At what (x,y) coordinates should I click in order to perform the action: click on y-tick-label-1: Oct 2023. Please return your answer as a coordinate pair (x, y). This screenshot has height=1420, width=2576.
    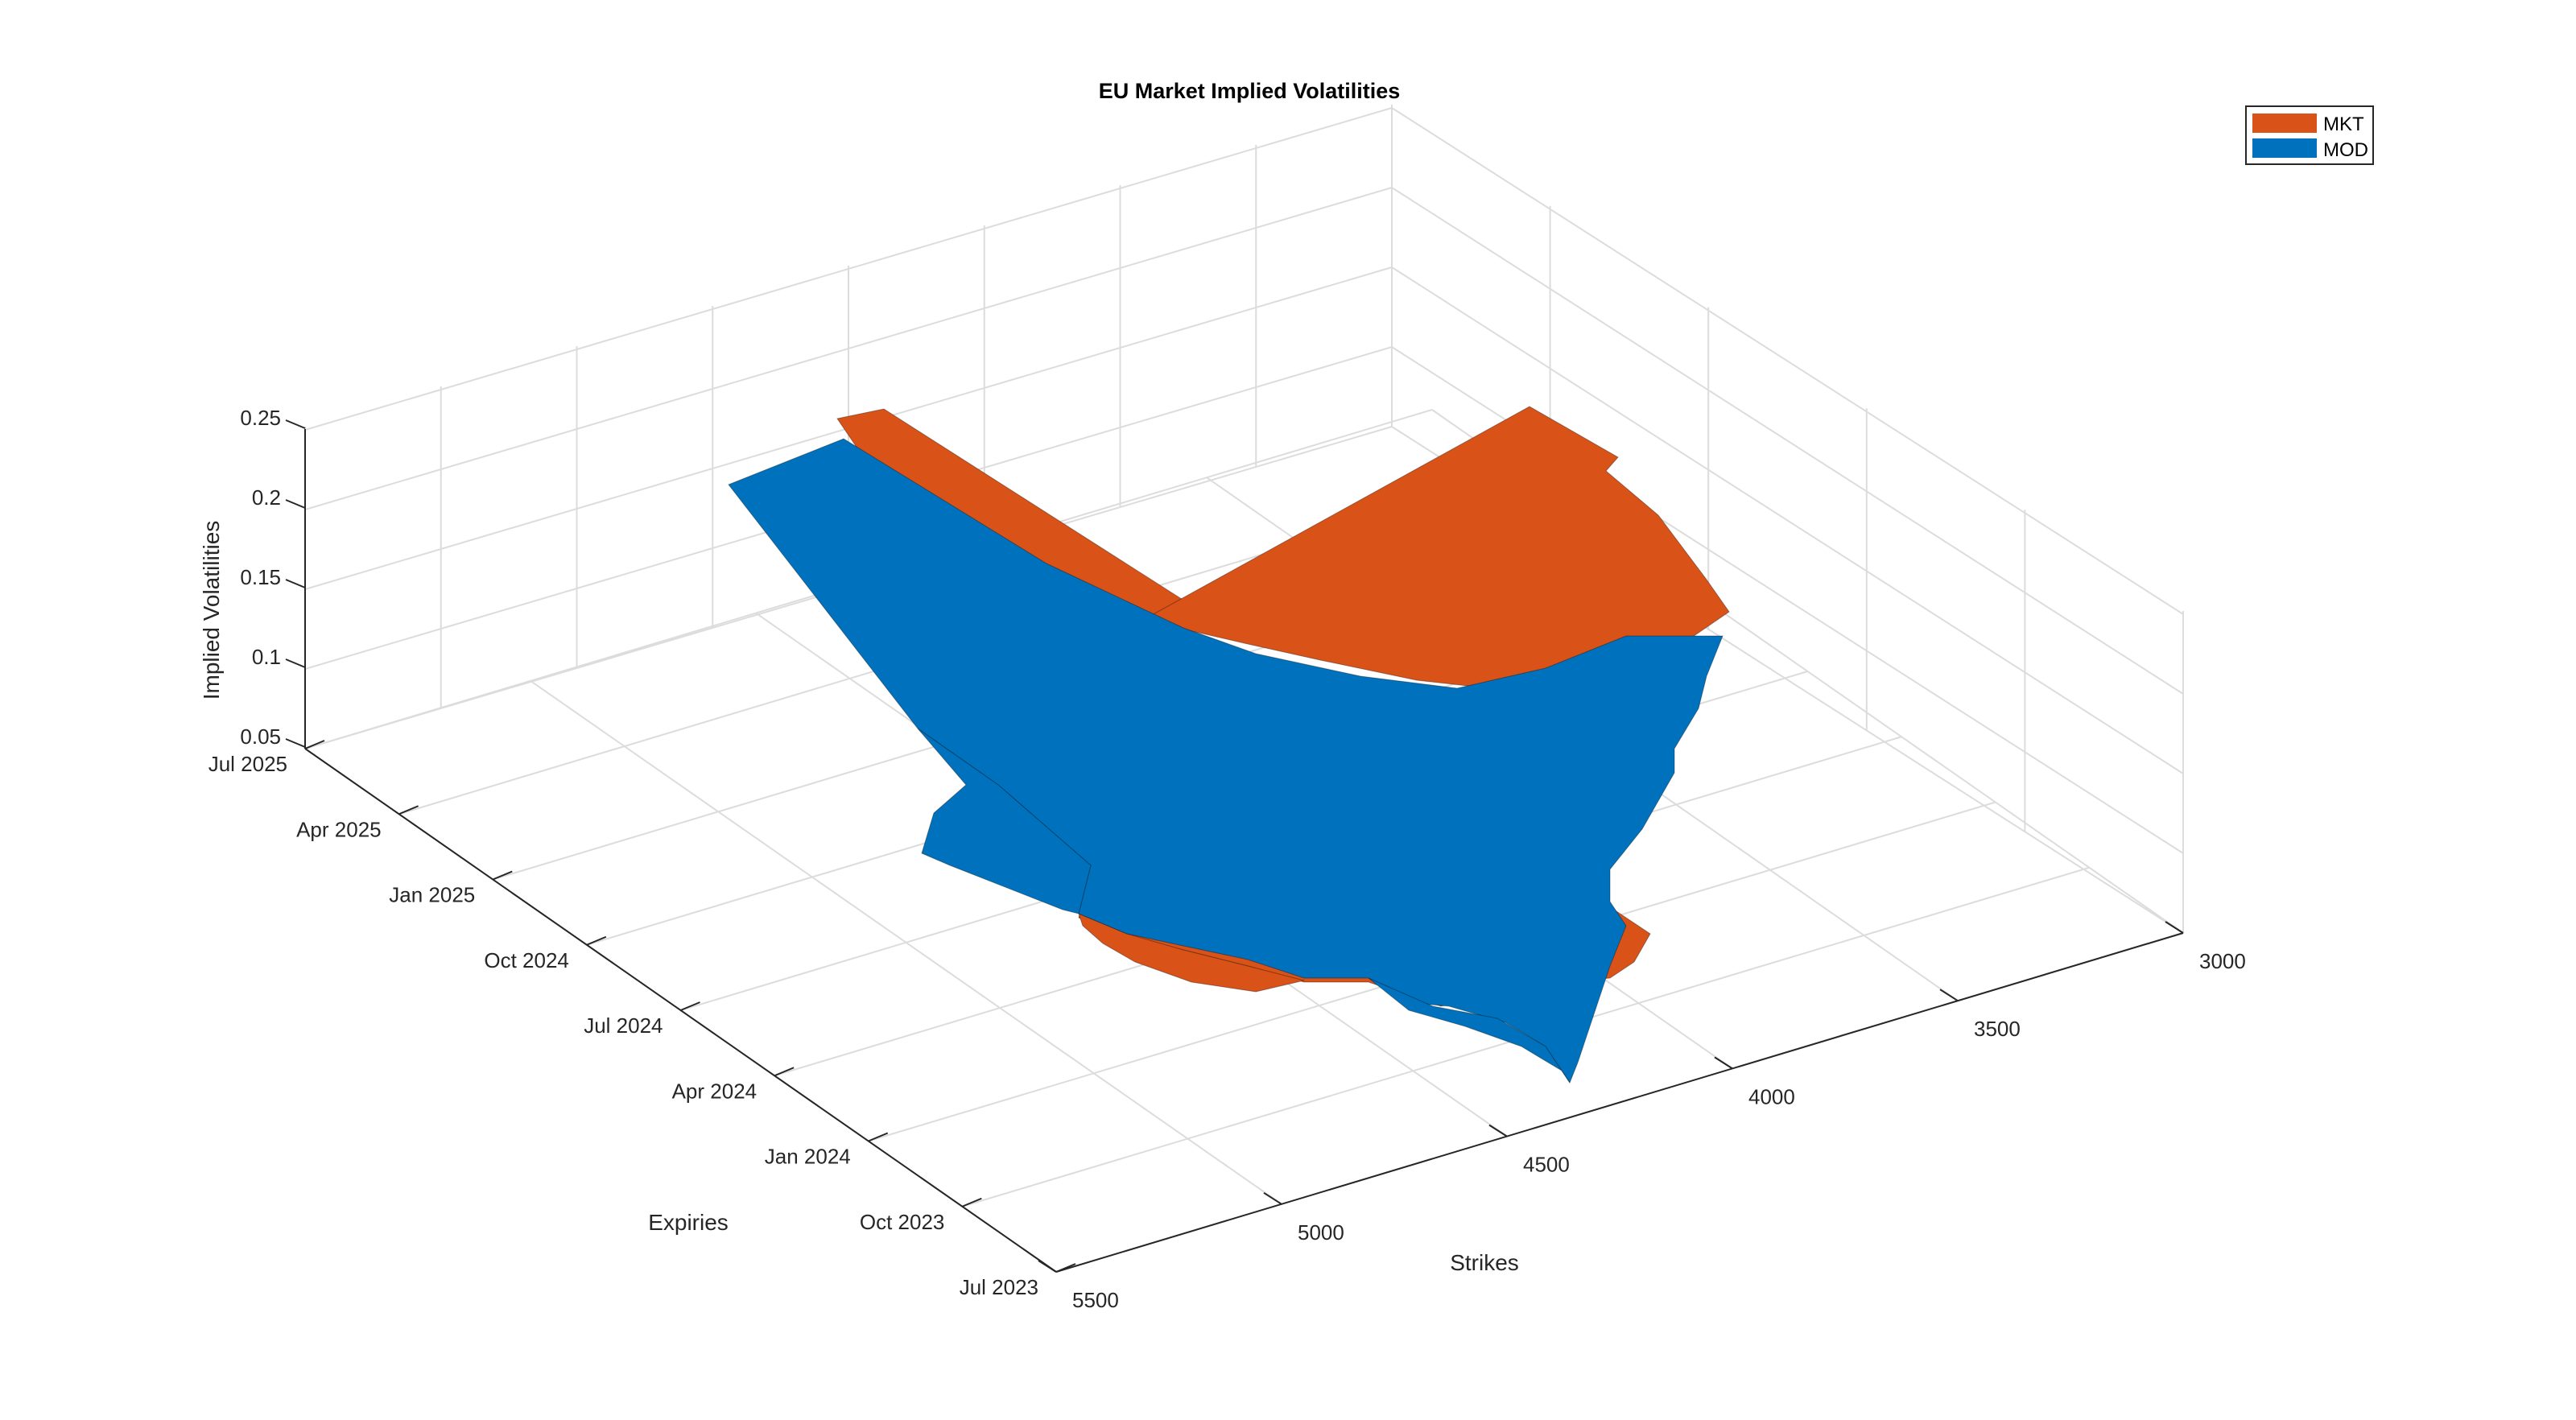
    Looking at the image, I should click on (902, 1222).